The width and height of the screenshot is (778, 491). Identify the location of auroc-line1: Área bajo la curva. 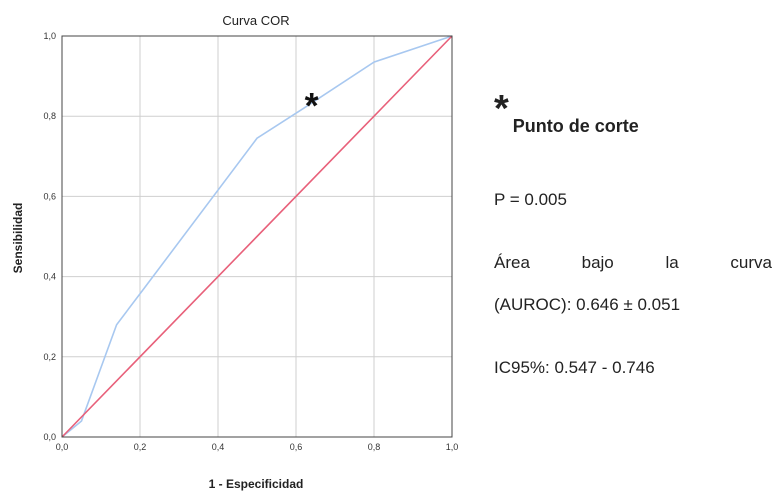
(633, 263).